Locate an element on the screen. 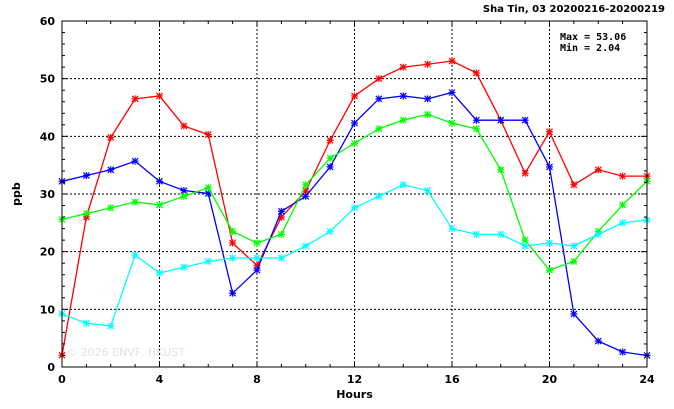  y-tick-label: 10 is located at coordinates (48, 309).